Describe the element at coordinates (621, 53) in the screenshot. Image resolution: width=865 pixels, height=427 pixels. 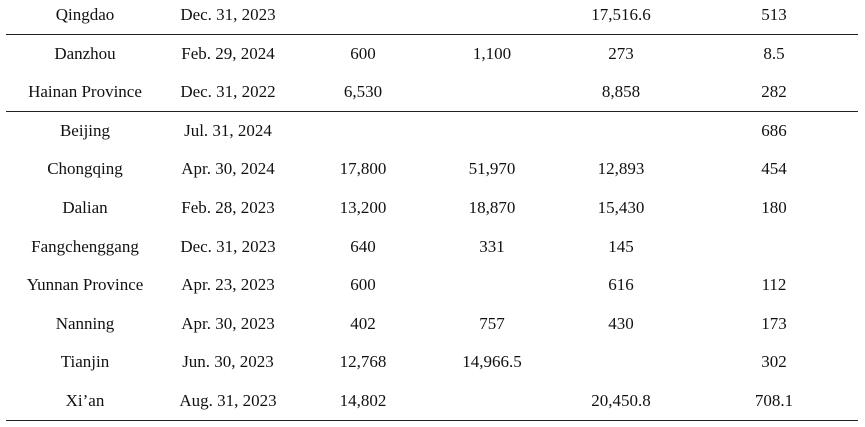
I see `value-cell: 273` at that location.